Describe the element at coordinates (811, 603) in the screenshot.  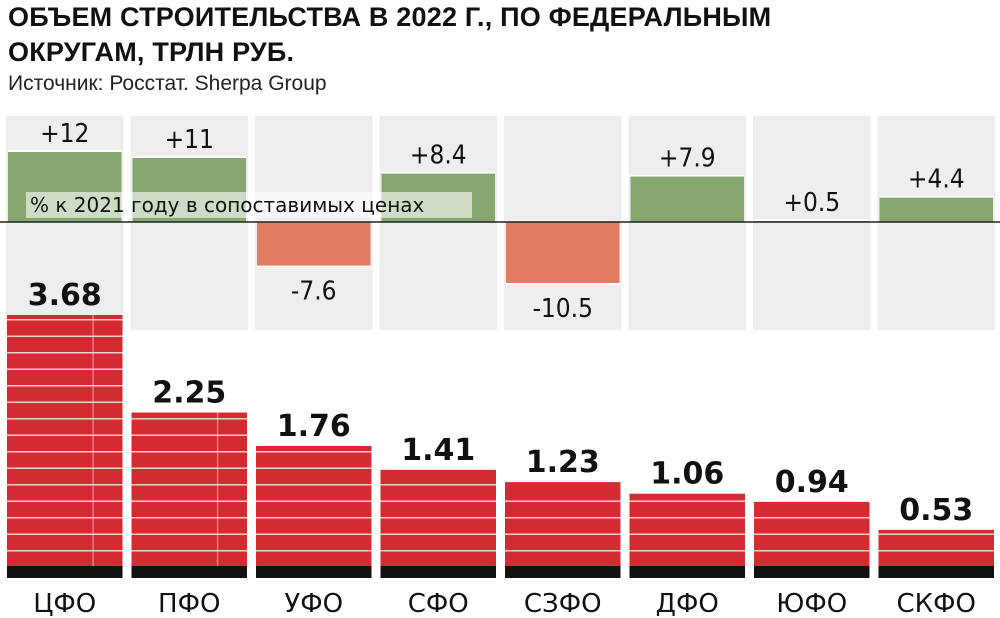
I see `category-label: ЮФО` at that location.